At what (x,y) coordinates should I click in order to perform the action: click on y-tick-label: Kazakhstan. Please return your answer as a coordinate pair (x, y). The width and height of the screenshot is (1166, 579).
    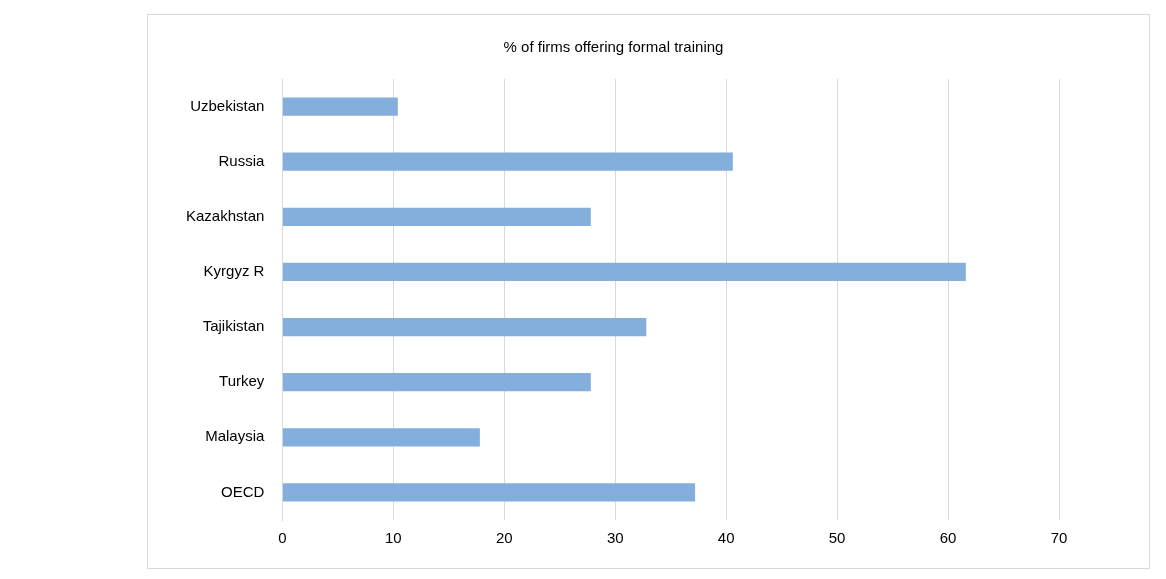
    Looking at the image, I should click on (225, 215).